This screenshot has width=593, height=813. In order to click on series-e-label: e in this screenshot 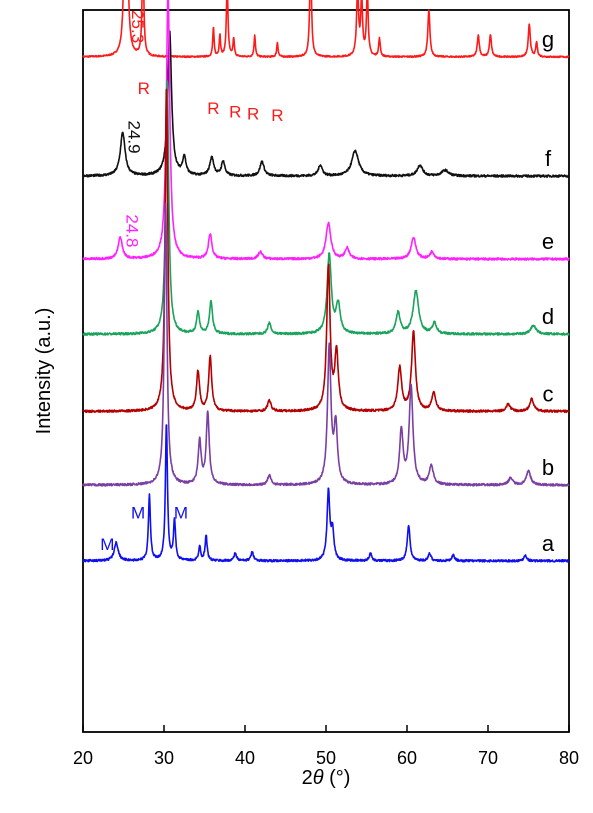, I will do `click(548, 241)`.